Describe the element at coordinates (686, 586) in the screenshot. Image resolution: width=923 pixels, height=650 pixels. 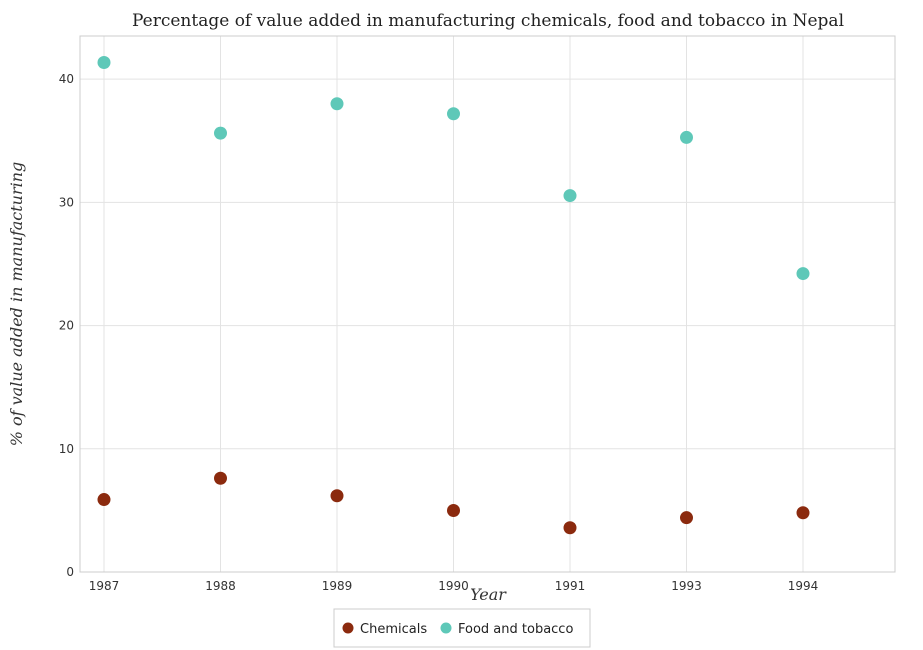
I see `x-tick-label: 1993` at that location.